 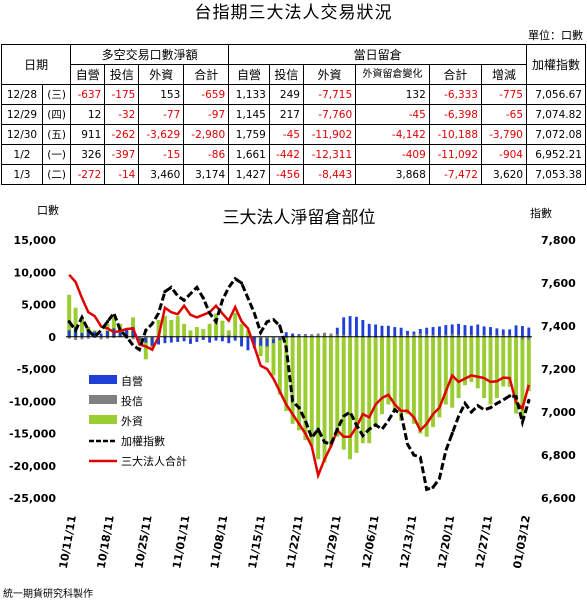 I want to click on table-cell: -409, so click(x=392, y=154).